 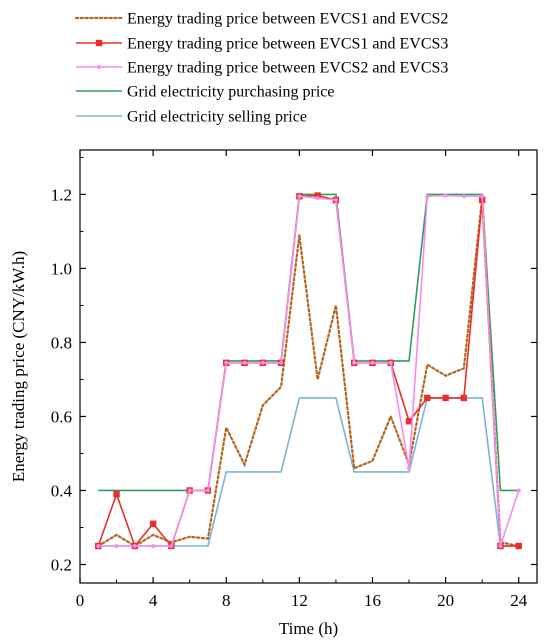 I want to click on x-tick-label: 8, so click(x=226, y=600).